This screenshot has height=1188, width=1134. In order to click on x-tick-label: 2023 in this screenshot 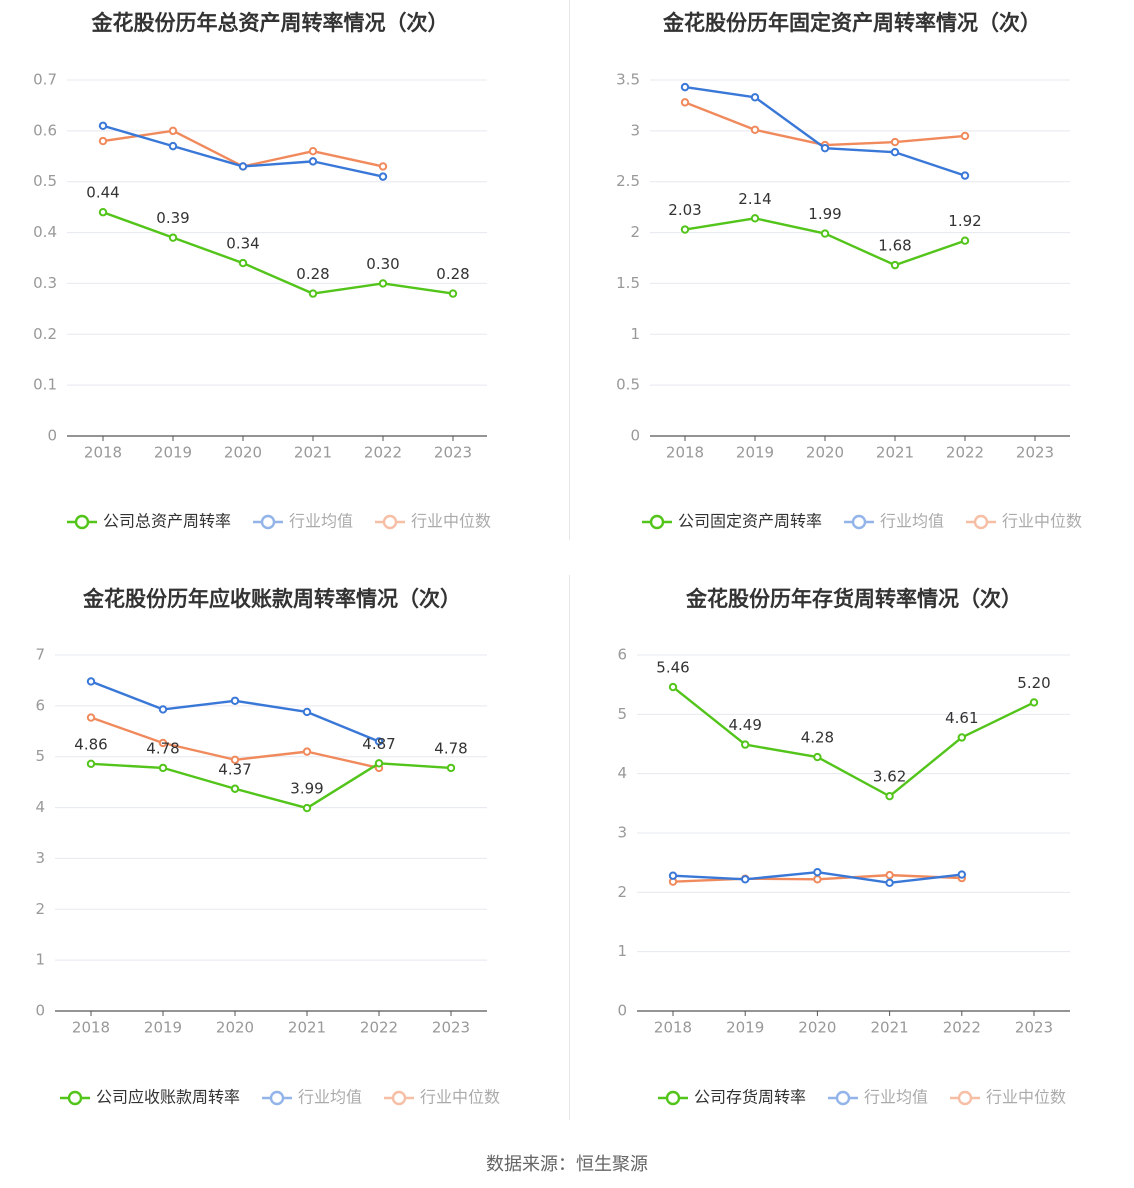, I will do `click(453, 453)`.